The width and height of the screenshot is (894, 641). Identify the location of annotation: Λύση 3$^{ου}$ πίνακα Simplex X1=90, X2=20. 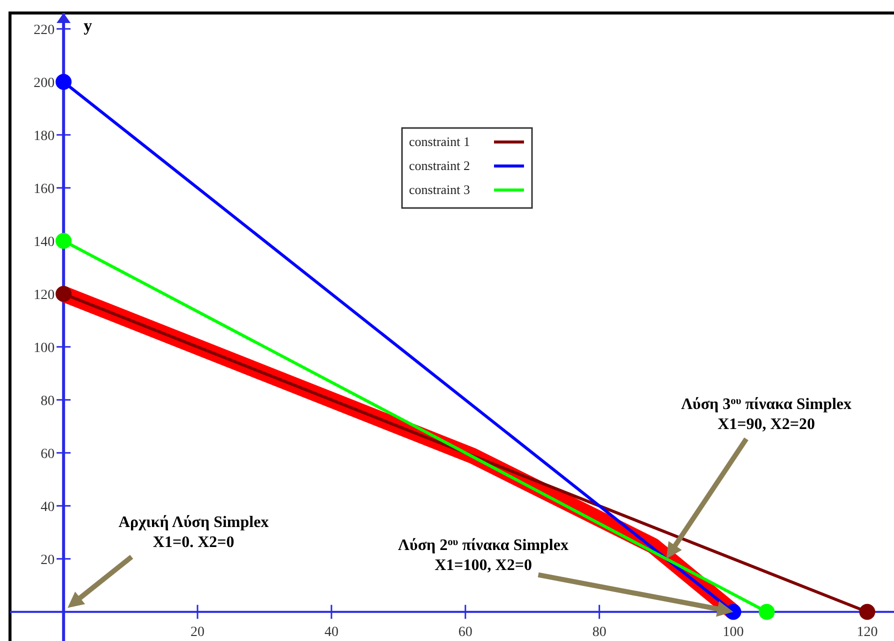
(766, 414).